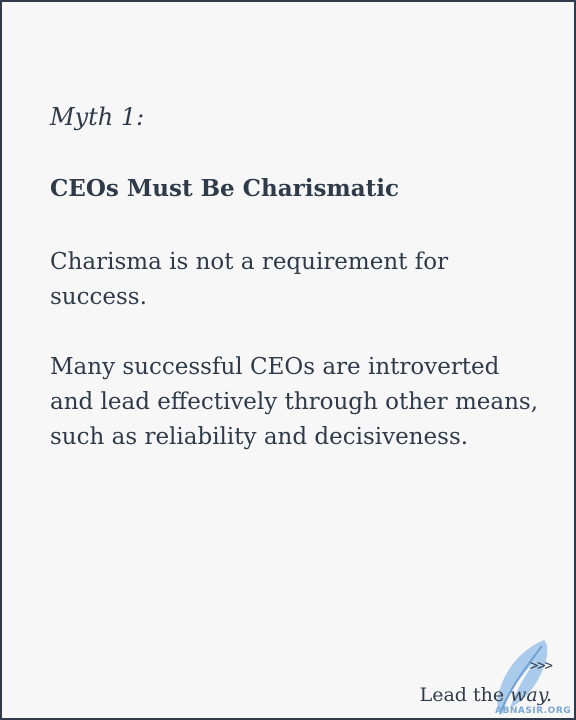 The image size is (576, 720). I want to click on headline: CEOs Must Be Charismatic, so click(225, 188).